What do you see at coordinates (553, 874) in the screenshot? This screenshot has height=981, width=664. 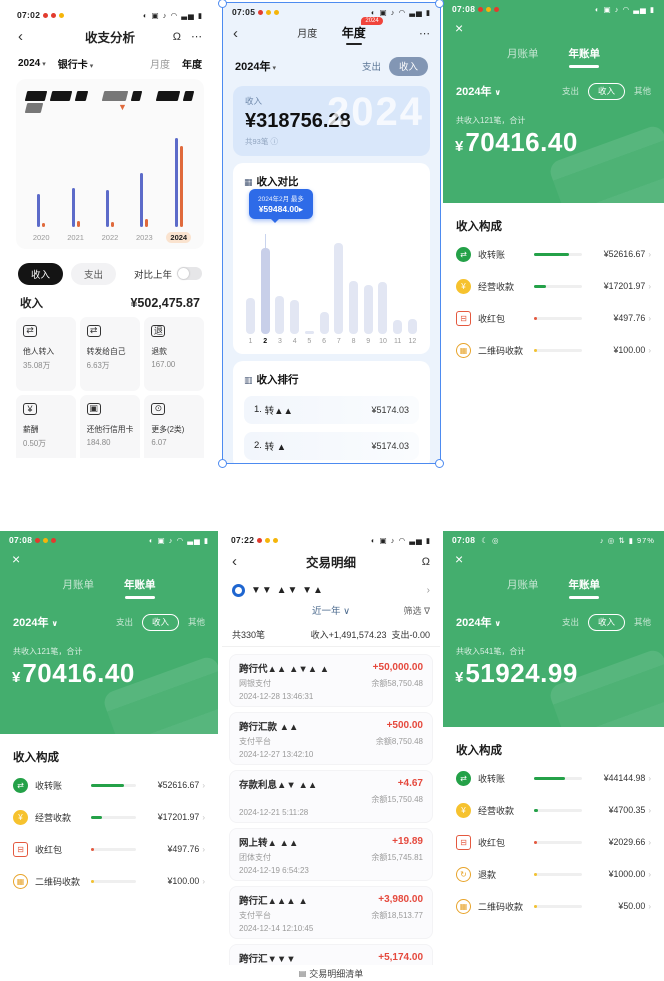 I see `income-category-row: ↻ 退款 ¥1000.00 ›` at bounding box center [553, 874].